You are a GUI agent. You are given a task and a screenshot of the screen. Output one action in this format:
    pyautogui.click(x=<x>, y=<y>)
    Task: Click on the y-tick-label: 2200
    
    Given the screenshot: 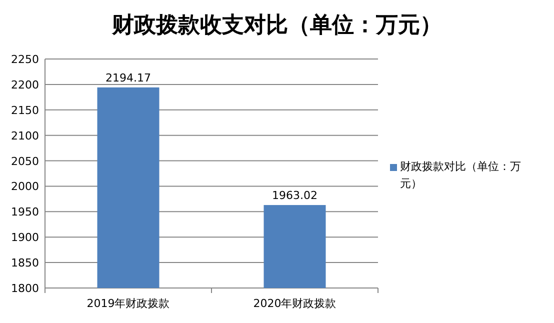 What is the action you would take?
    pyautogui.click(x=25, y=85)
    